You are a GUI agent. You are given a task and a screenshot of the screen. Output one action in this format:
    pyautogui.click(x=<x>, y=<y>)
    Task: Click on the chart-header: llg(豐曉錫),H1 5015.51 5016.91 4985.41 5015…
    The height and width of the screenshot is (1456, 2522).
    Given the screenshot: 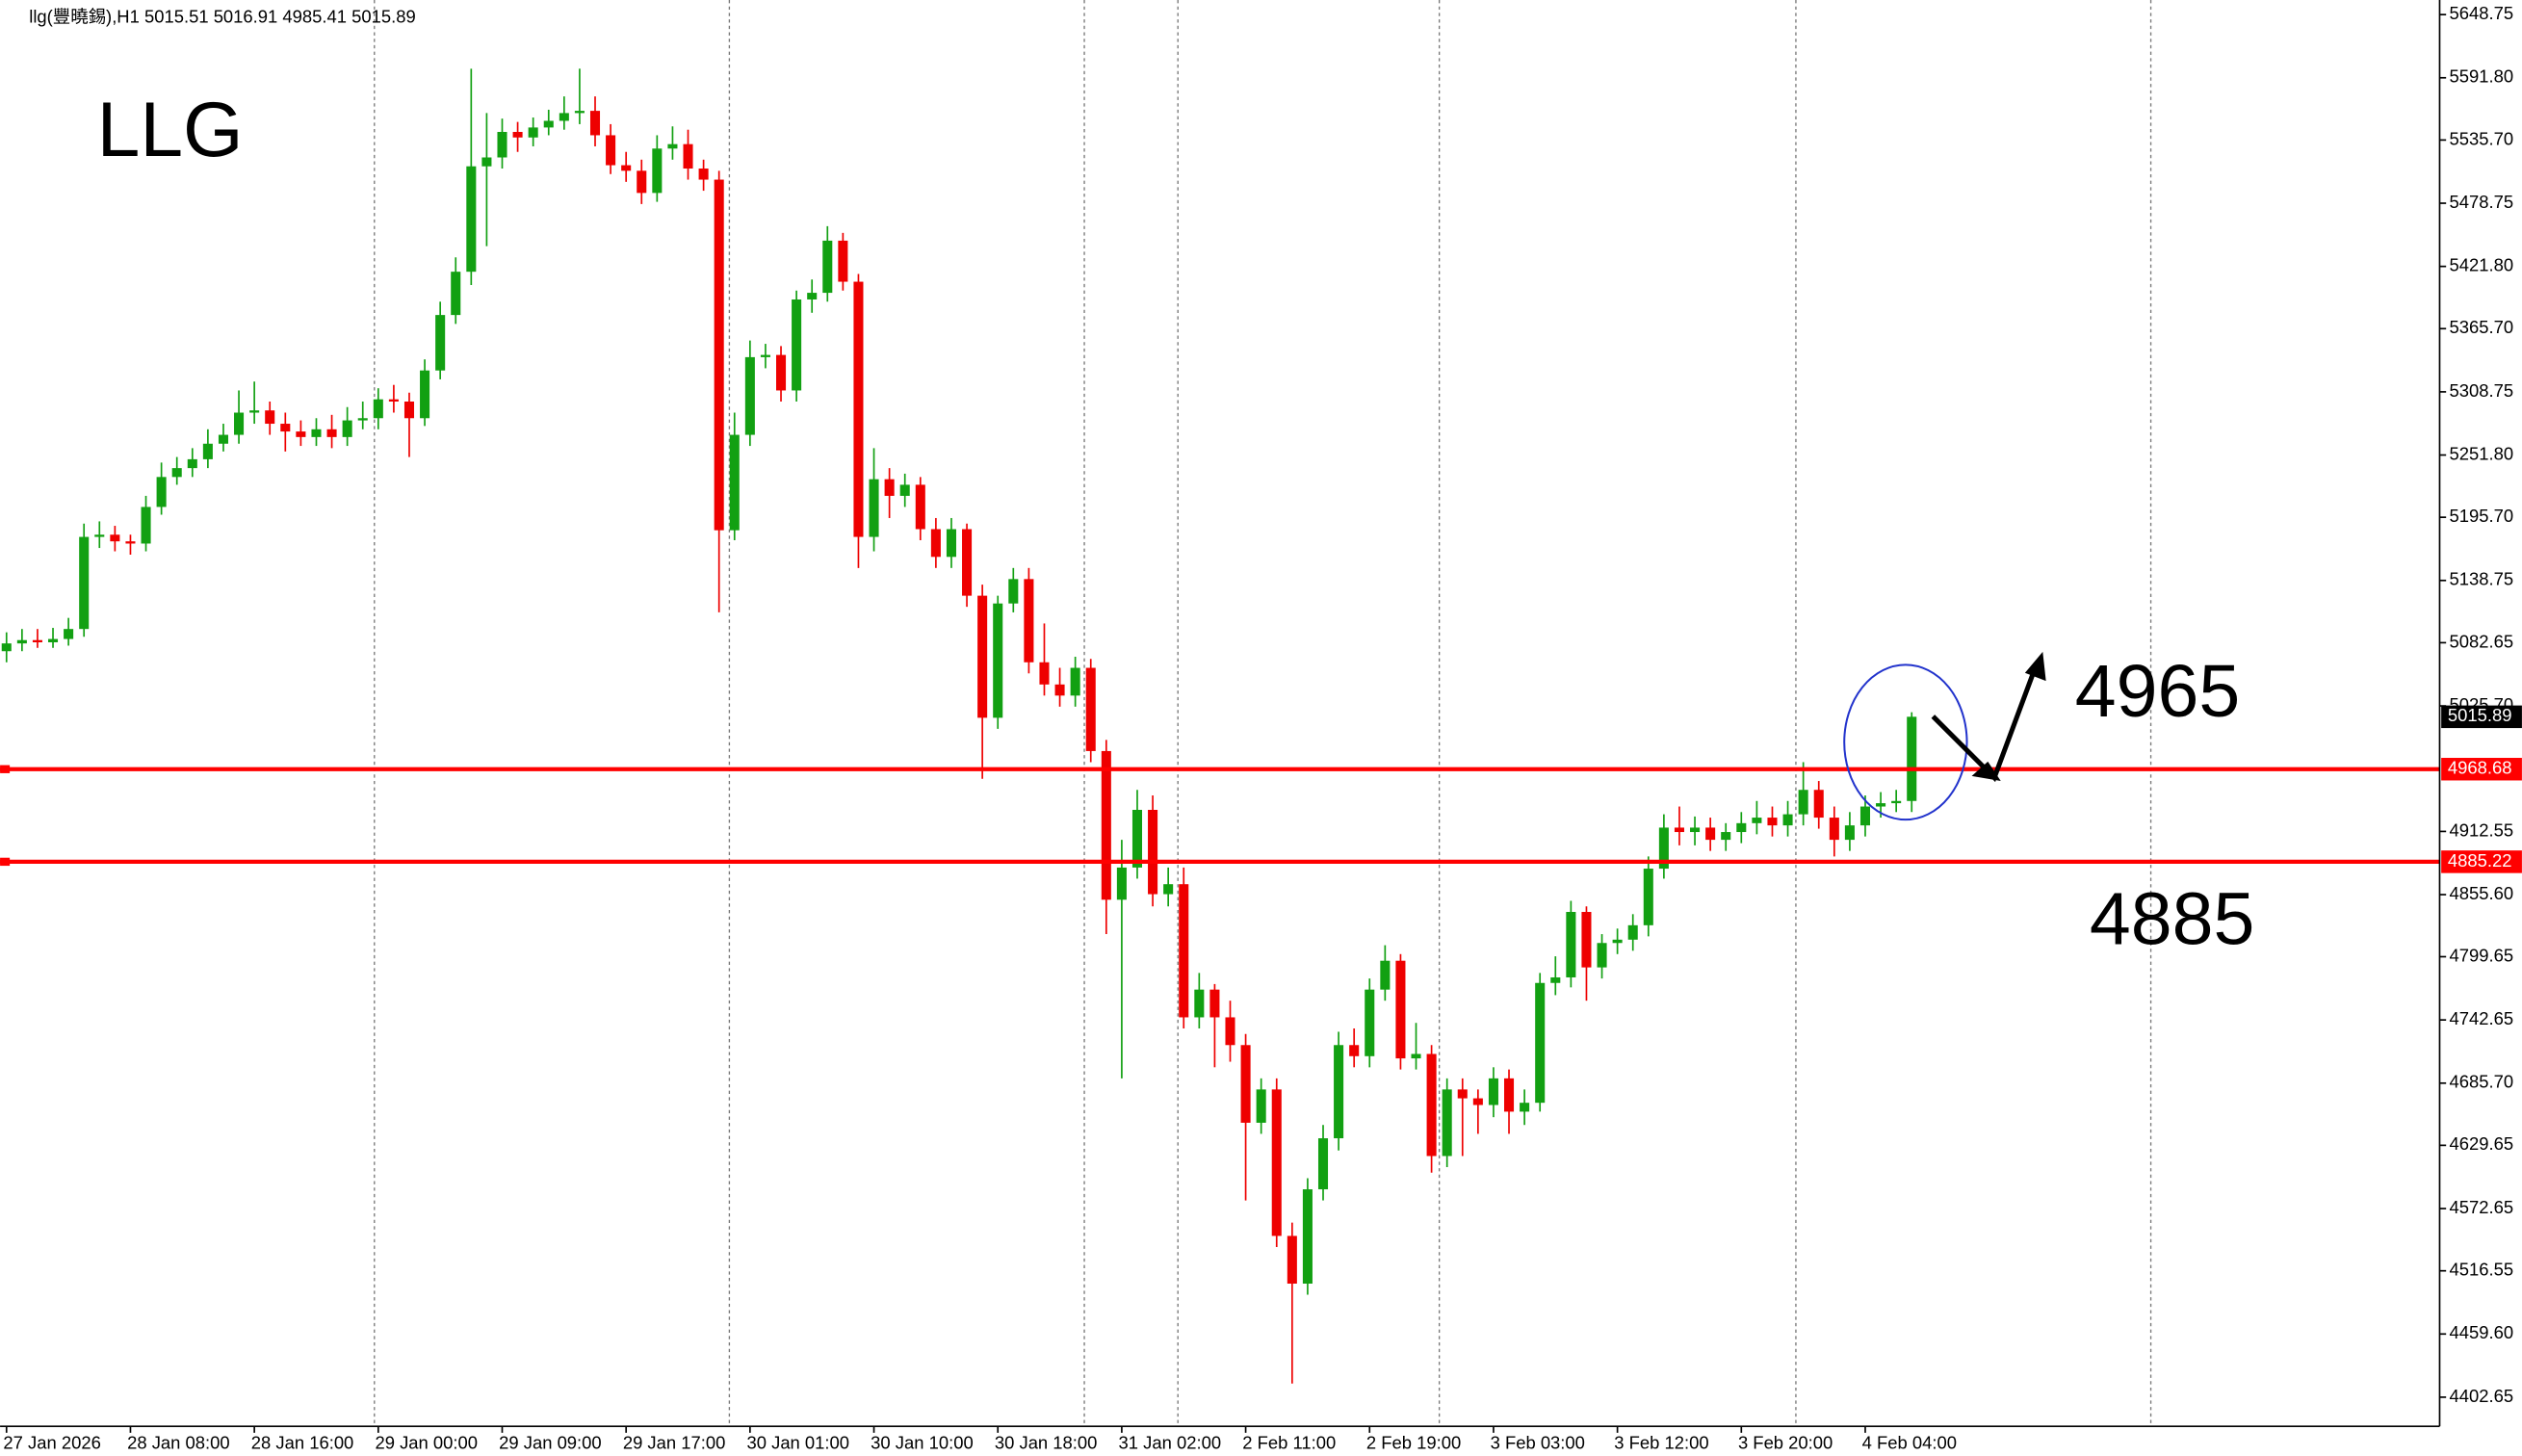 What is the action you would take?
    pyautogui.click(x=222, y=16)
    